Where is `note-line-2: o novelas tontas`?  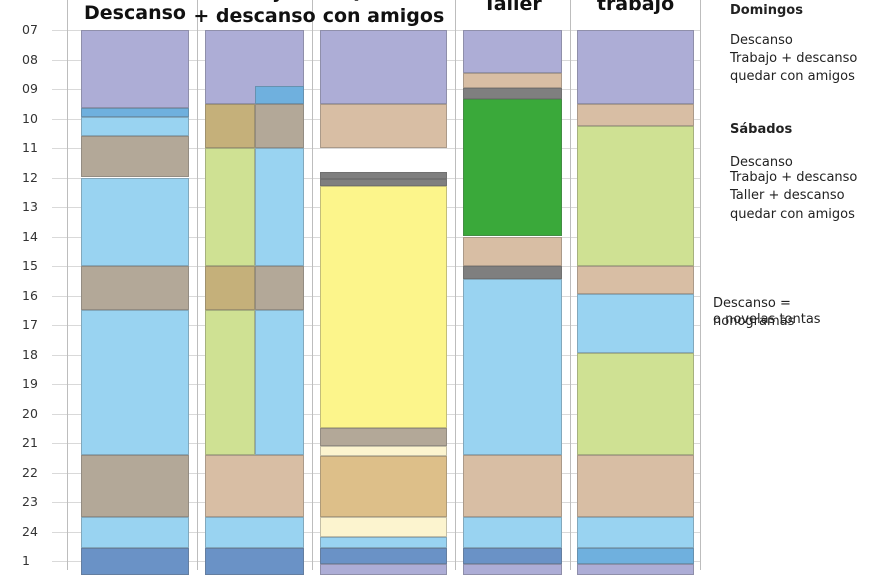
note-line-2: o novelas tontas is located at coordinates (767, 319).